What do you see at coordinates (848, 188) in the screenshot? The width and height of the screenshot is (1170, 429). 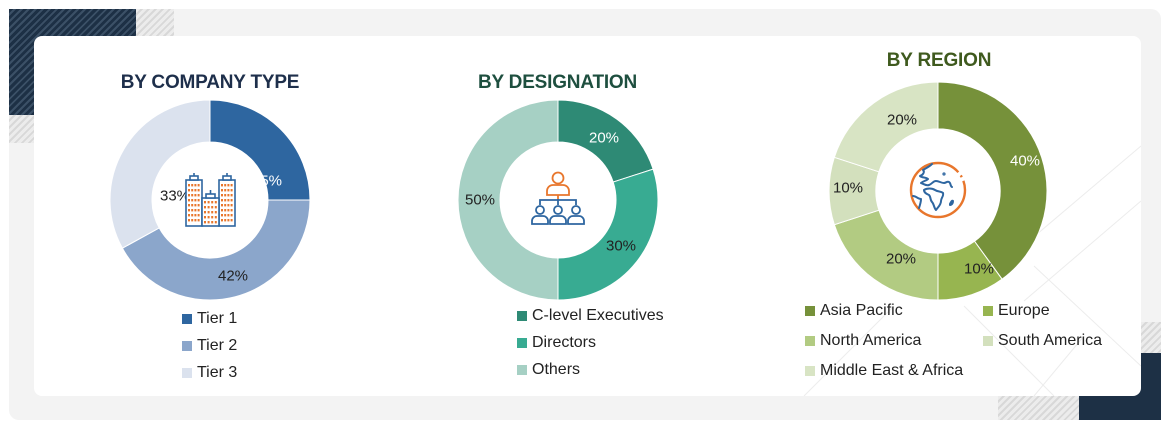 I see `slice-label-south-america: 10%` at bounding box center [848, 188].